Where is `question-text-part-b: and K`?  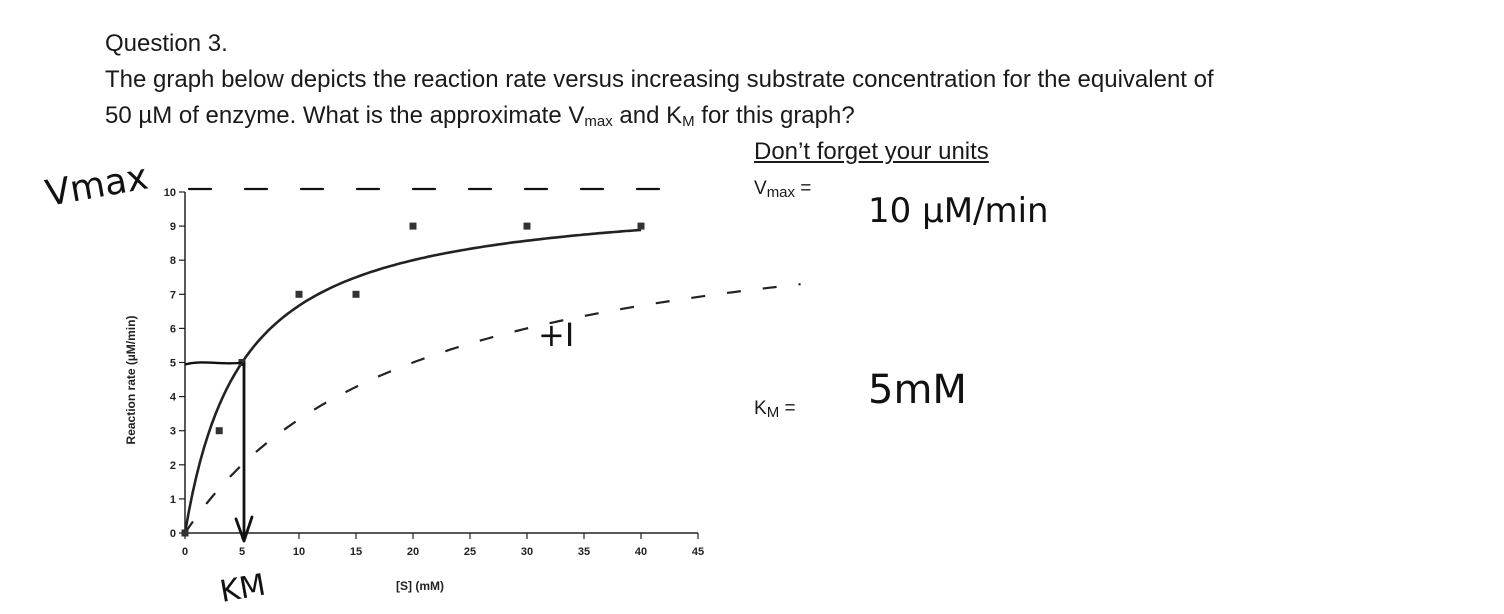 question-text-part-b: and K is located at coordinates (647, 115).